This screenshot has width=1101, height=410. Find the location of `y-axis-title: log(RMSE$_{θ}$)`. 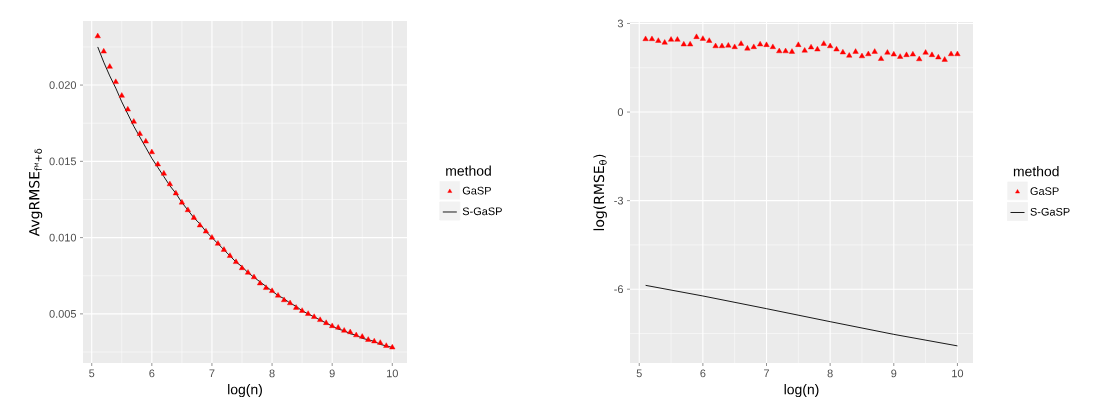

y-axis-title: log(RMSE$_{θ}$) is located at coordinates (600, 192).